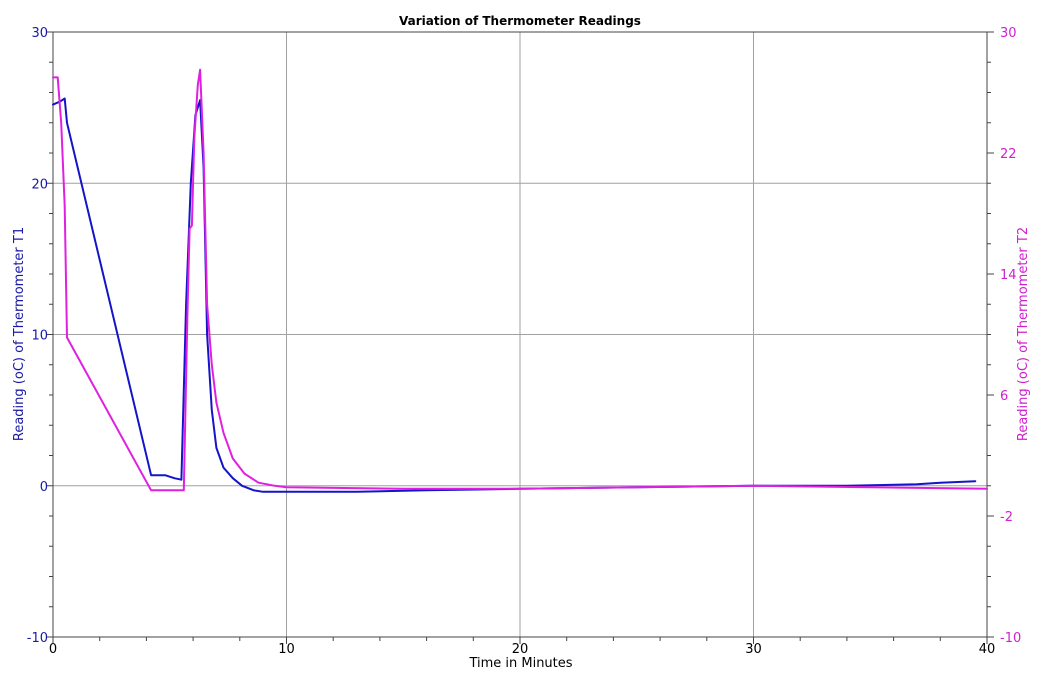 The image size is (1047, 685). I want to click on x-tick-label: 10, so click(286, 649).